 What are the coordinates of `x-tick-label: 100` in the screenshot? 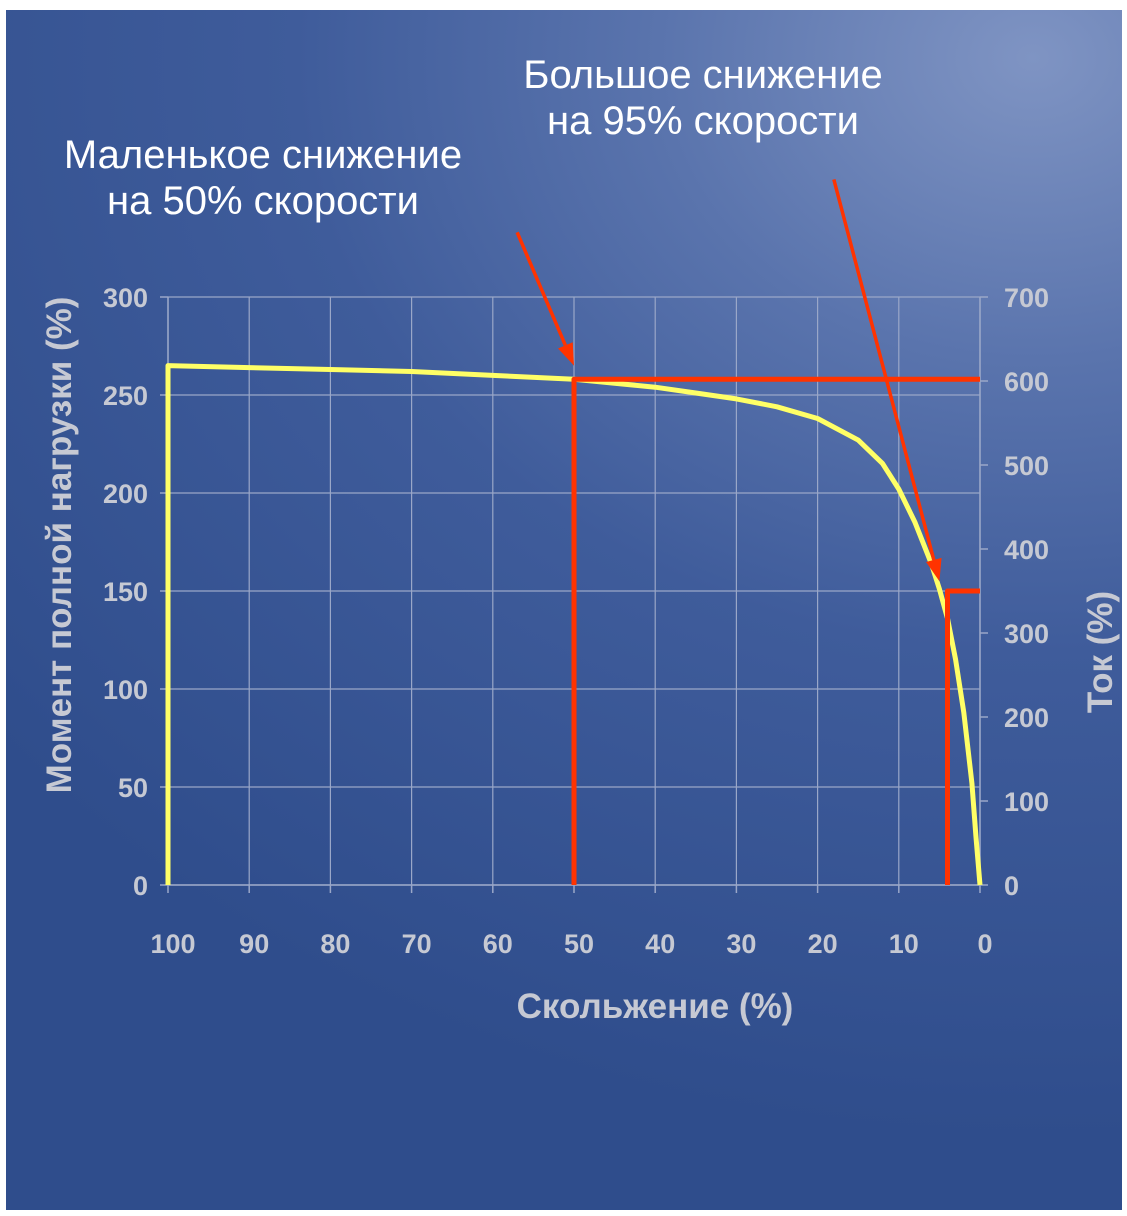 It's located at (172, 944).